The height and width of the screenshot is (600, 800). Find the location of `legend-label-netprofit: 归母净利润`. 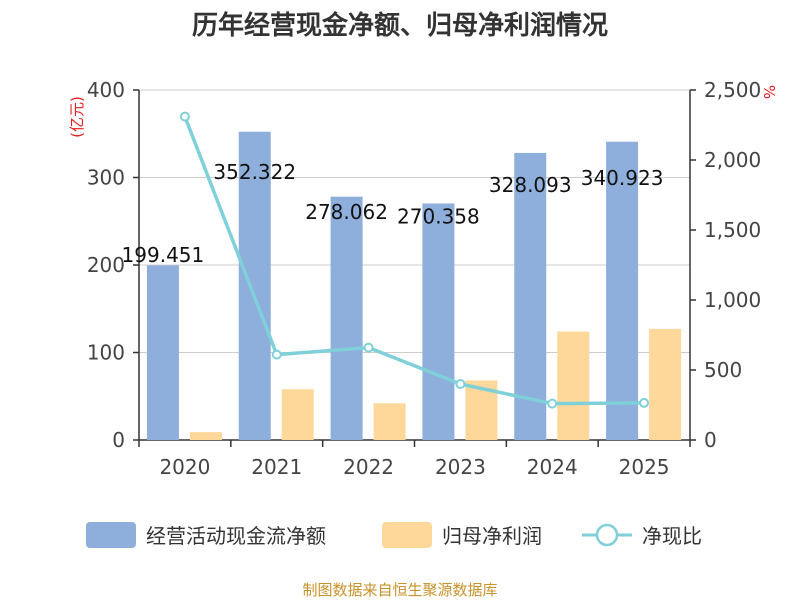

legend-label-netprofit: 归母净利润 is located at coordinates (492, 536).